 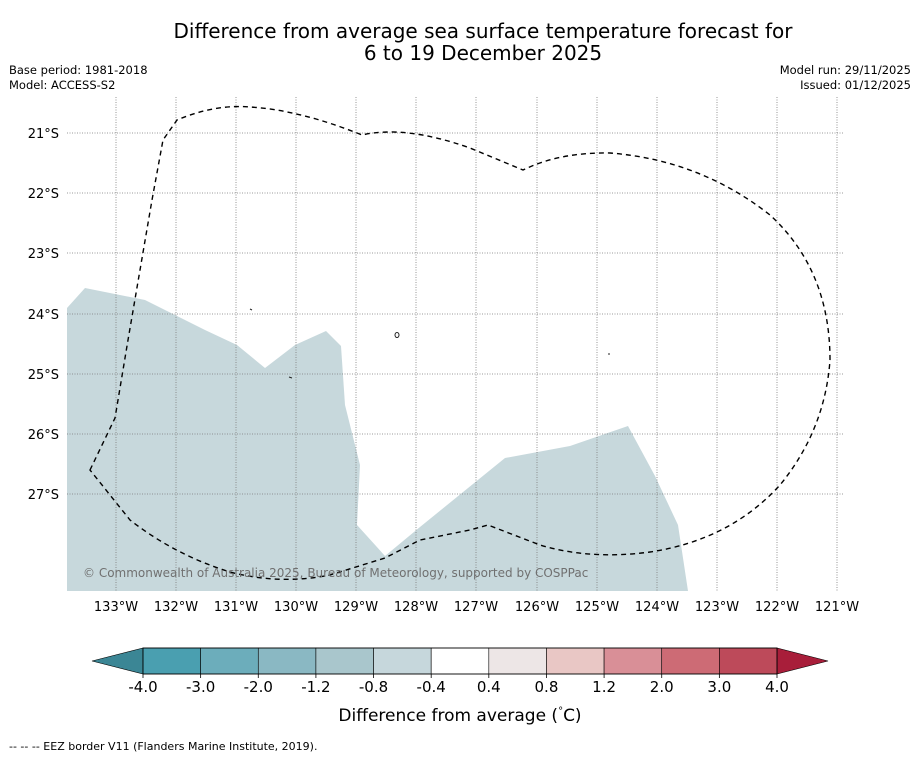 What do you see at coordinates (537, 607) in the screenshot?
I see `lon-label: 126°W` at bounding box center [537, 607].